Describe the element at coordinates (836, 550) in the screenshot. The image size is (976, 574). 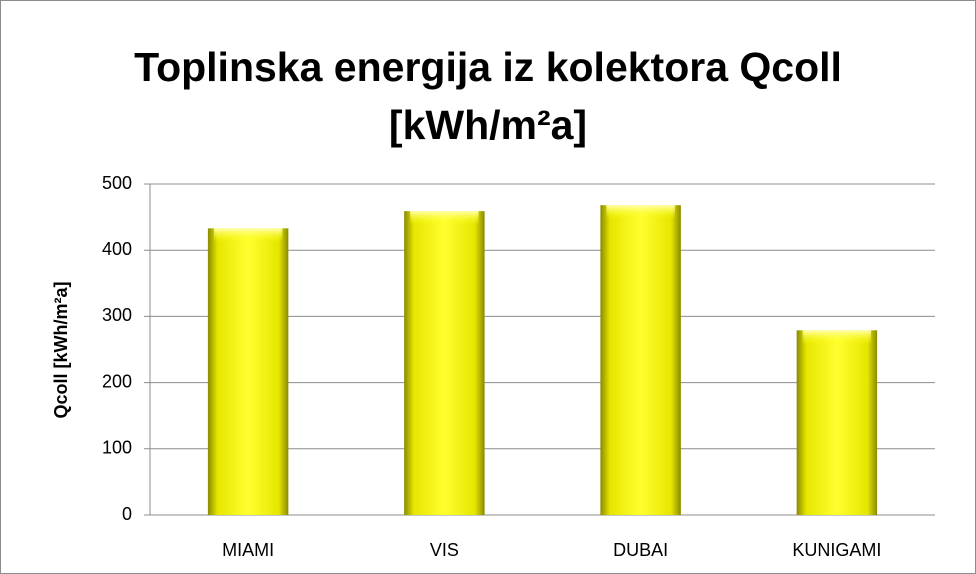
I see `x-tick-label: KUNIGAMI` at that location.